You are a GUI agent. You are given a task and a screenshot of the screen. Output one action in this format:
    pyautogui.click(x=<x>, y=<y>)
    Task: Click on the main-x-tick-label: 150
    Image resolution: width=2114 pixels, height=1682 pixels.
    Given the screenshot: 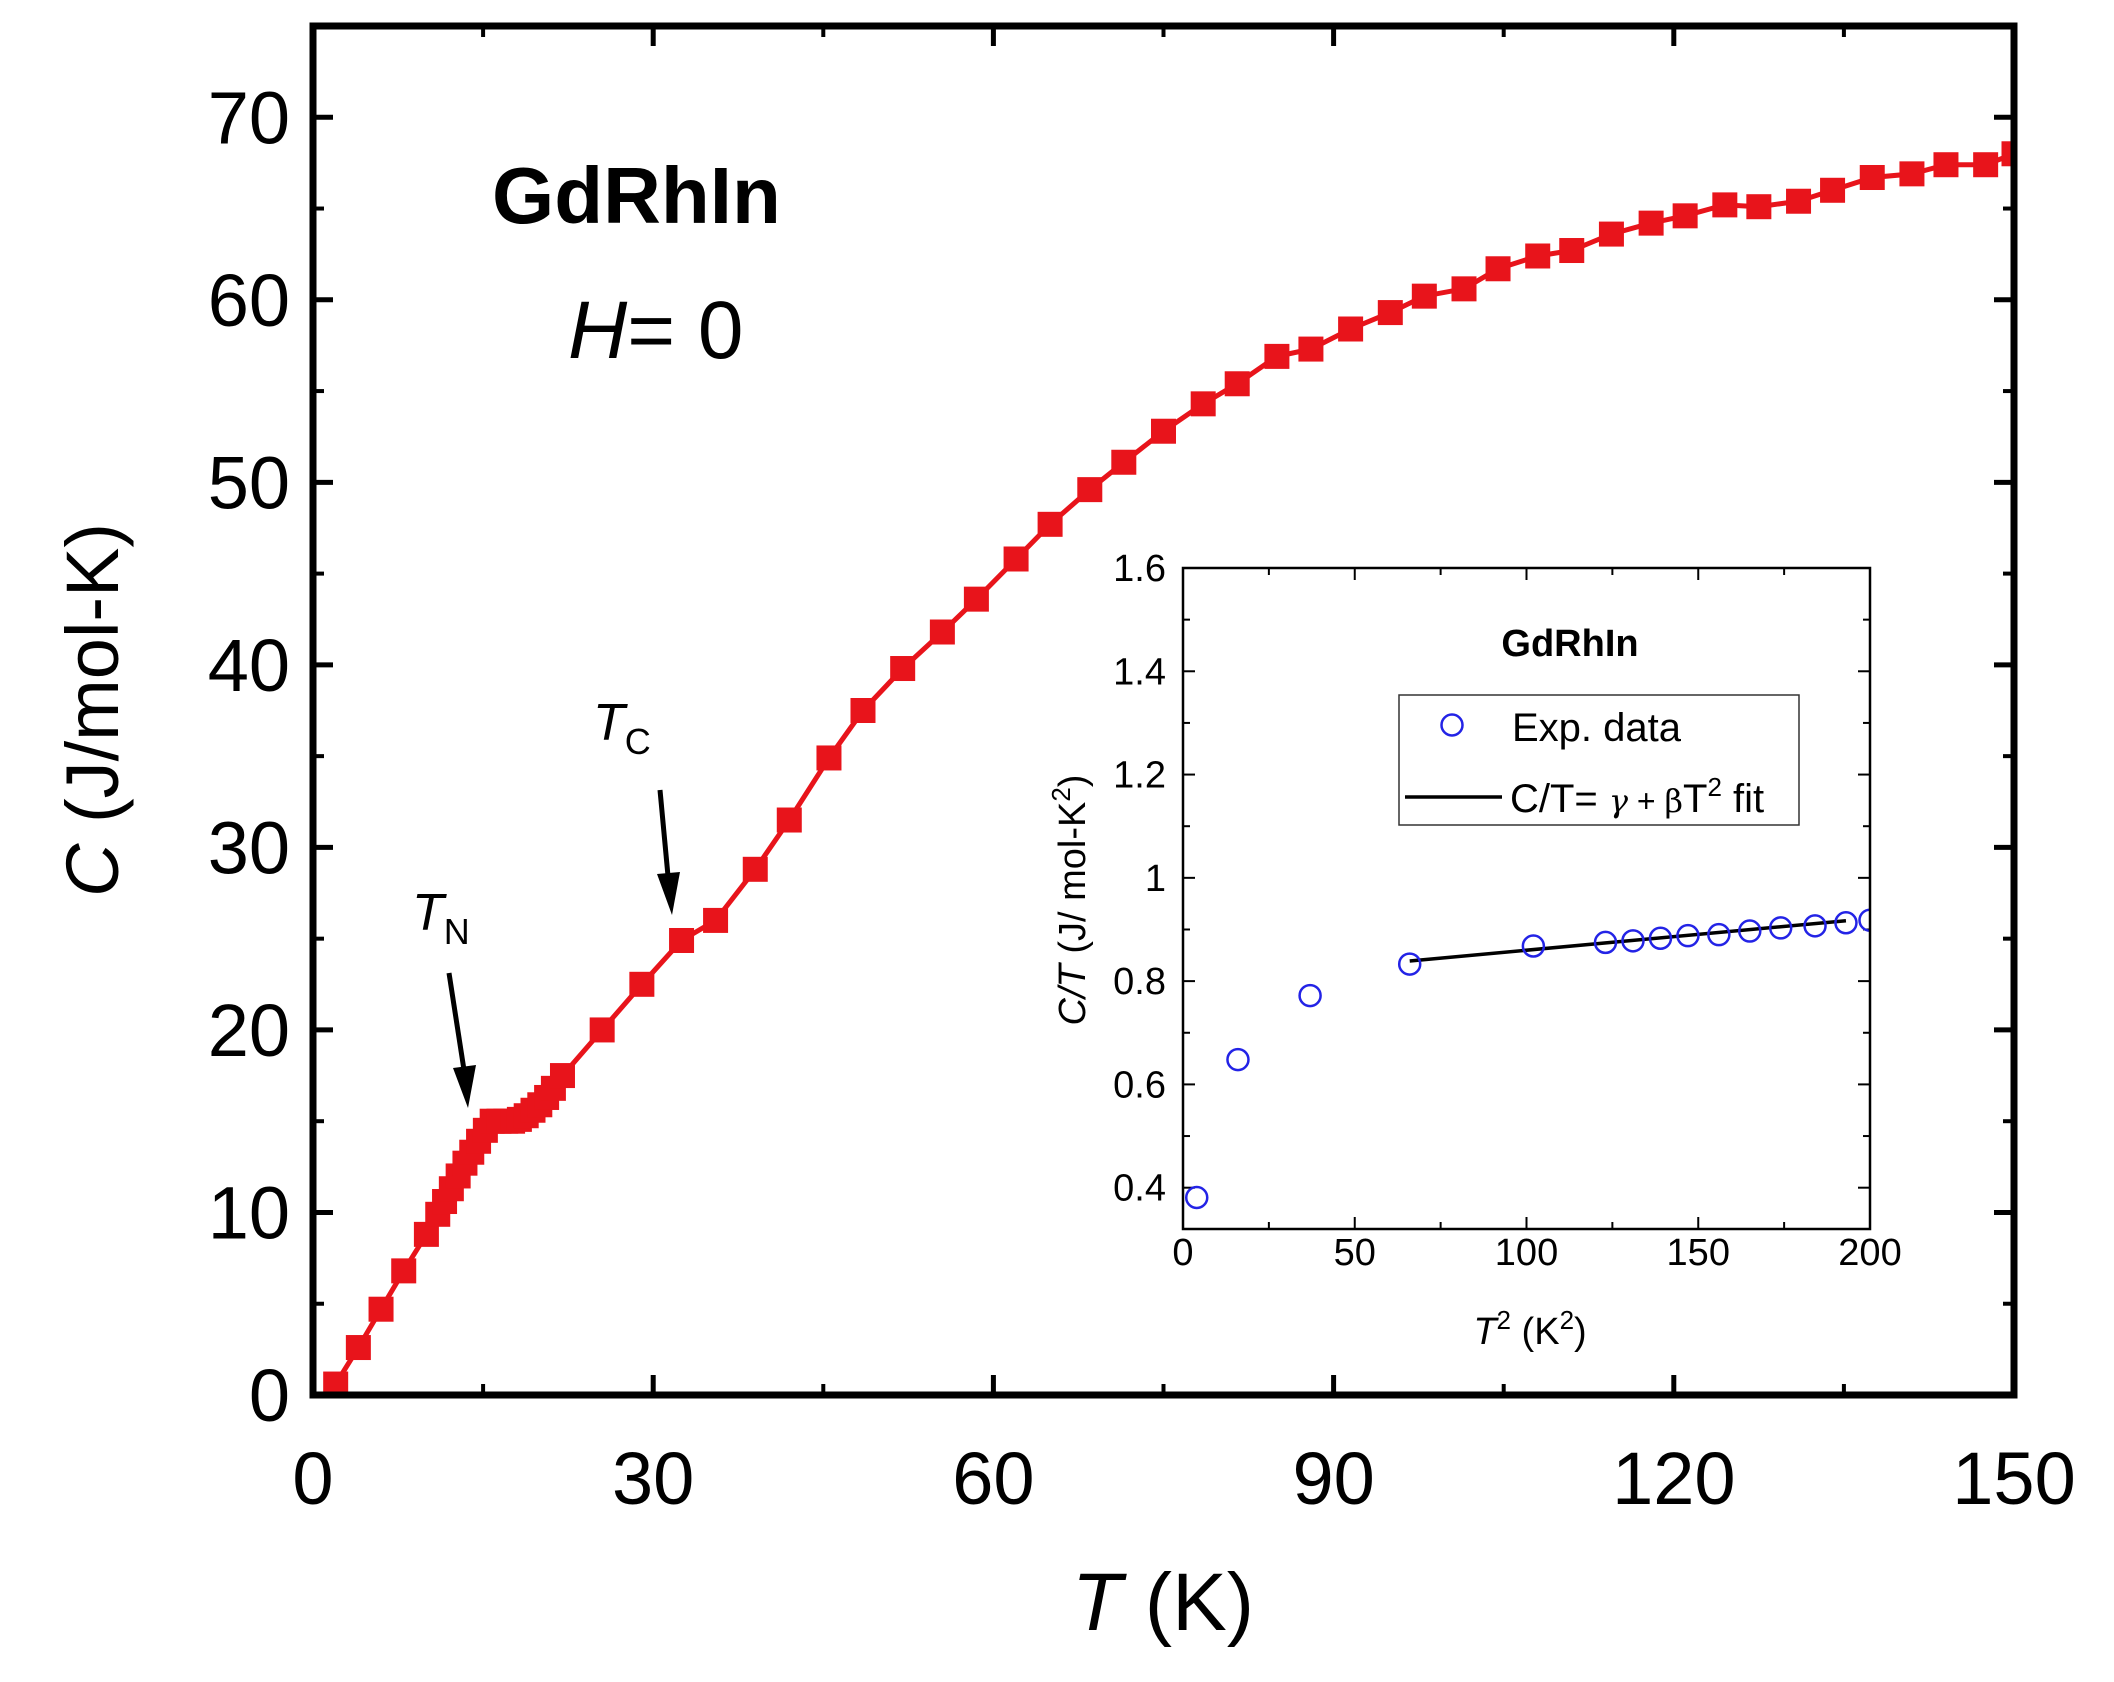 What is the action you would take?
    pyautogui.click(x=2013, y=1478)
    